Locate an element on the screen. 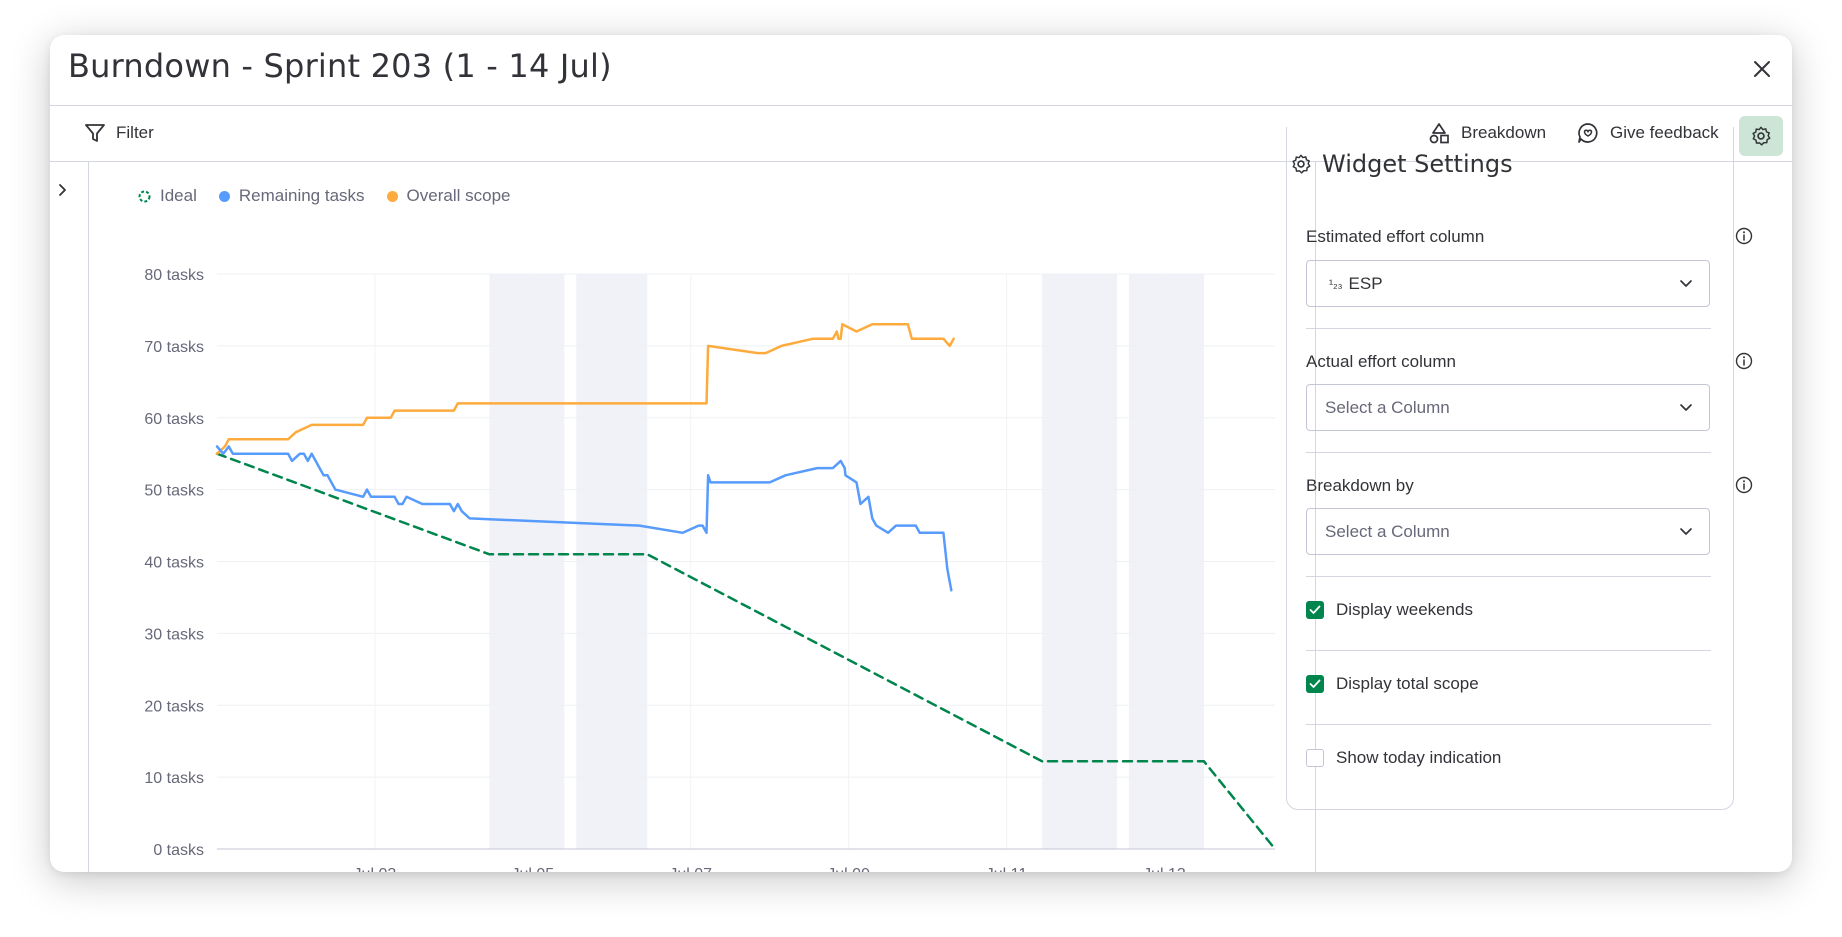 This screenshot has height=937, width=1842. actual-effort-label: Actual effort column is located at coordinates (1381, 361).